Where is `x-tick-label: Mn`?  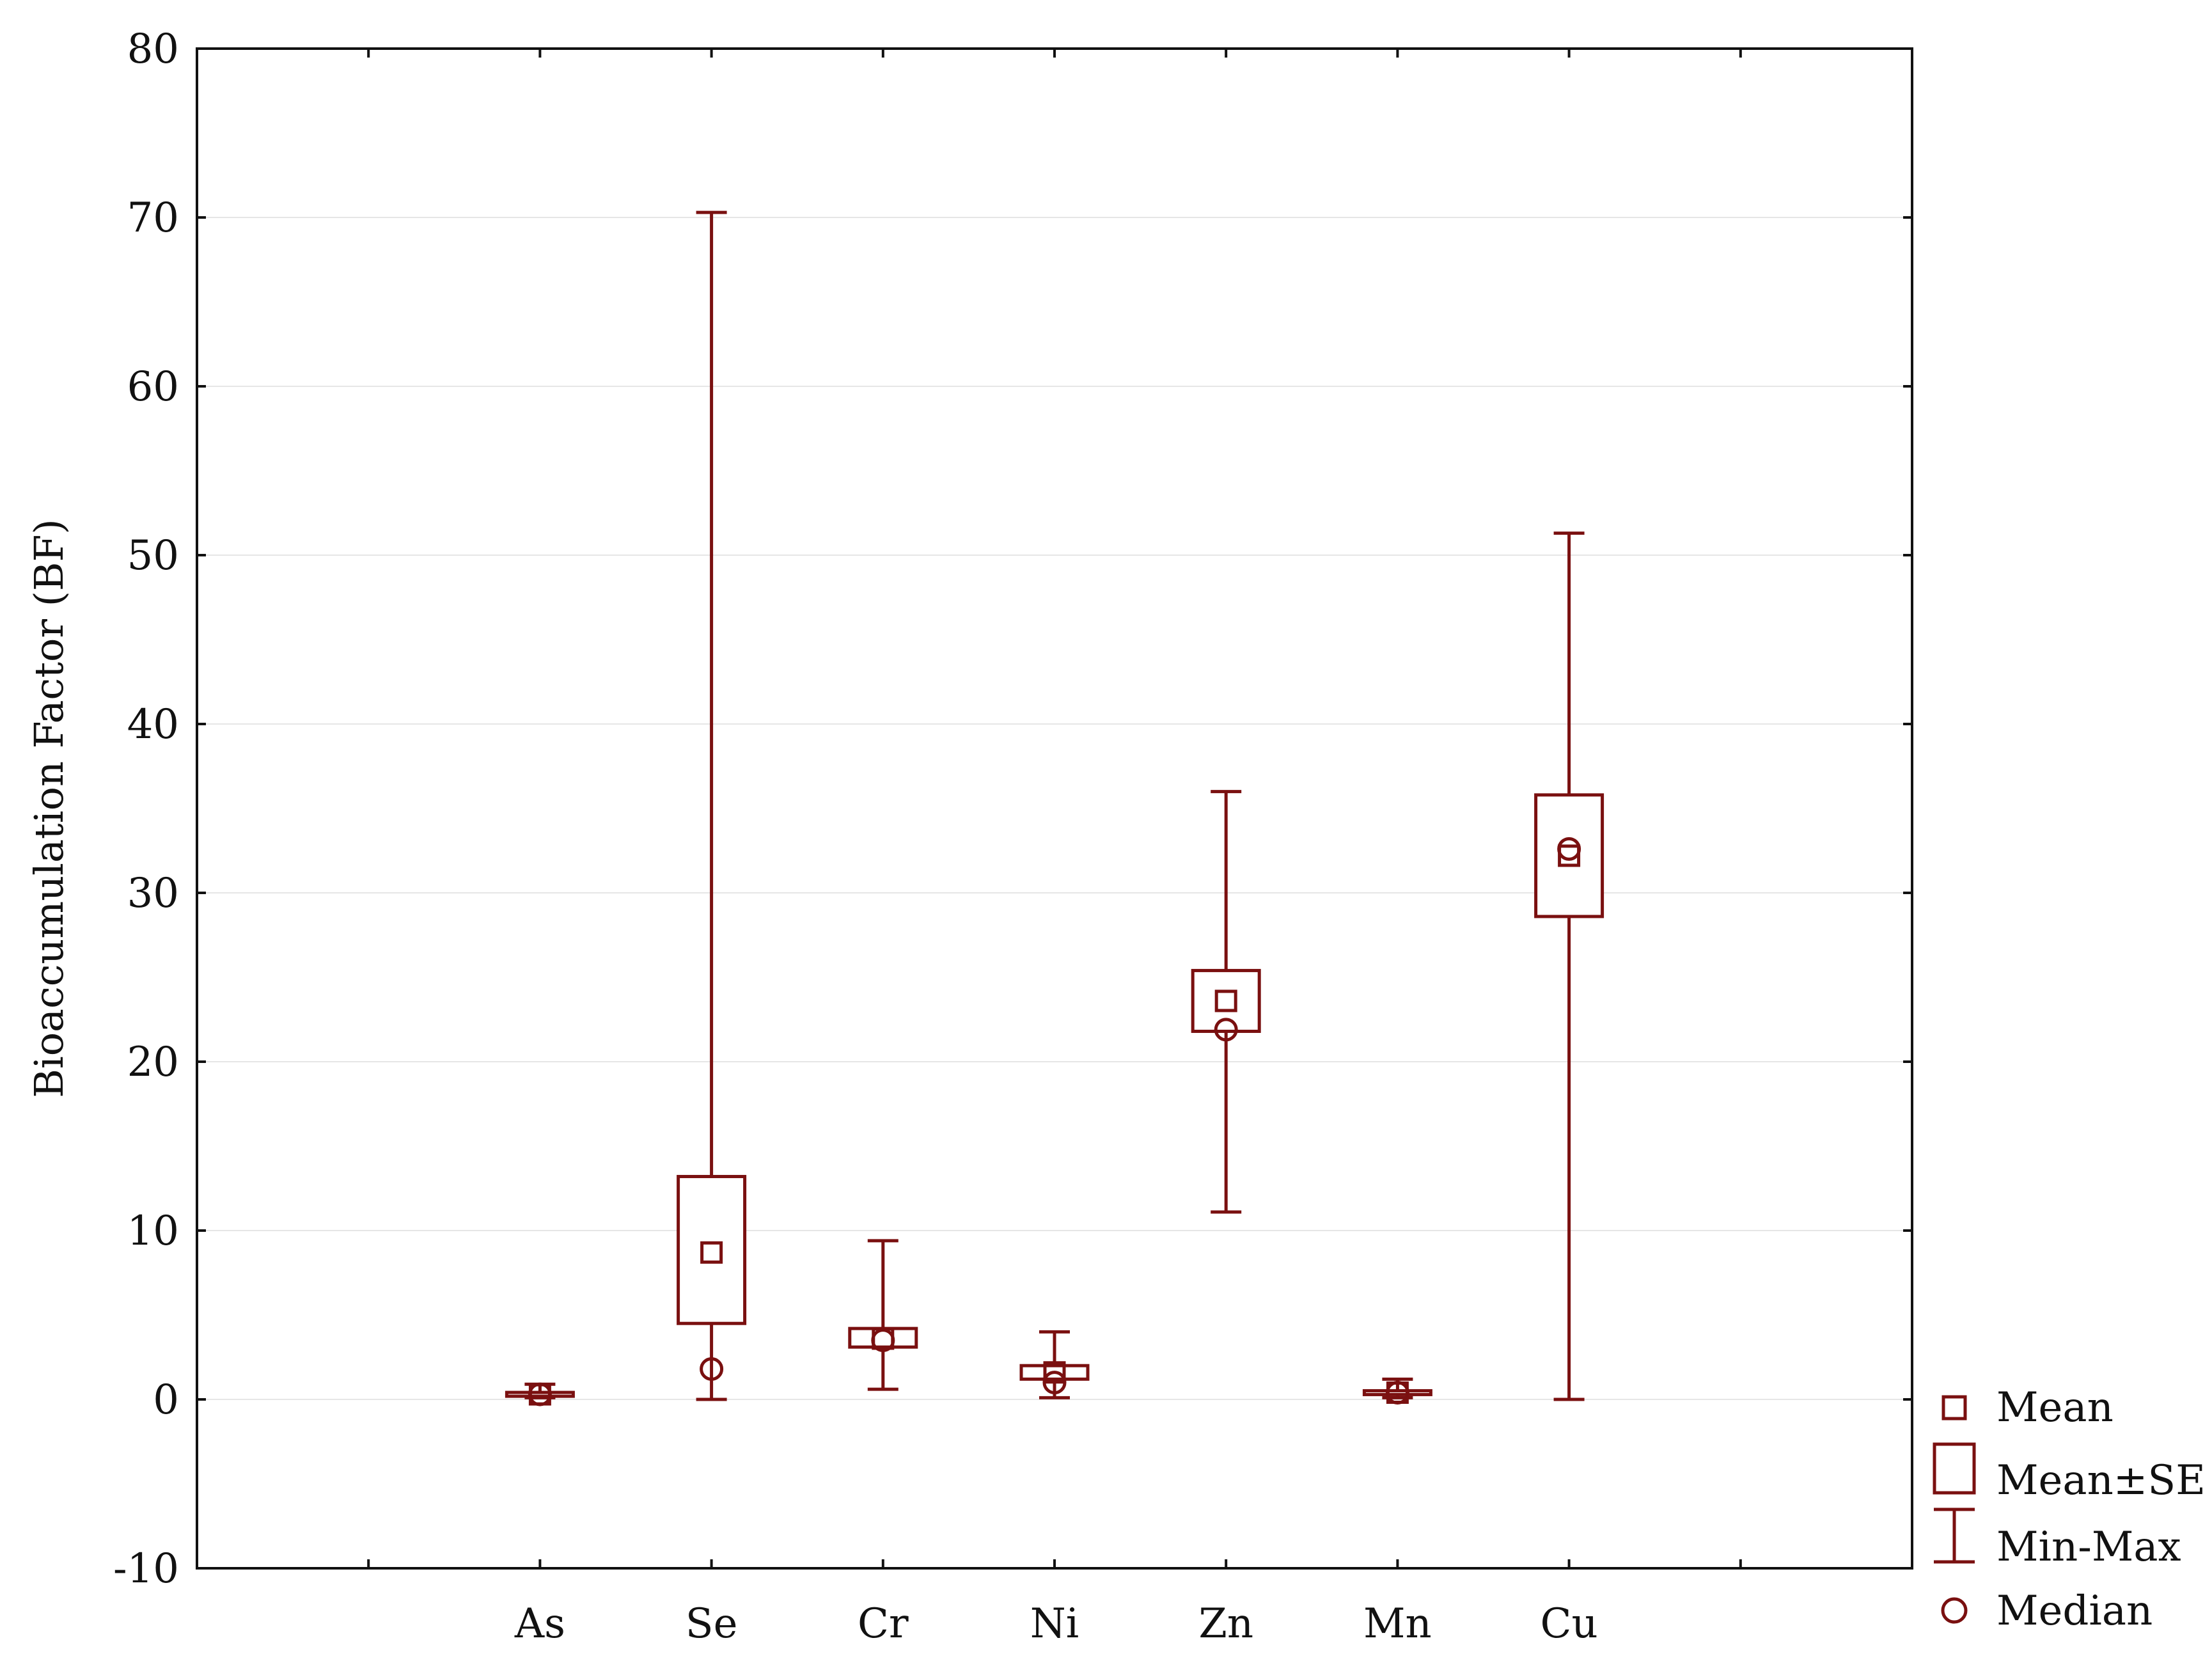
x-tick-label: Mn is located at coordinates (1398, 1624).